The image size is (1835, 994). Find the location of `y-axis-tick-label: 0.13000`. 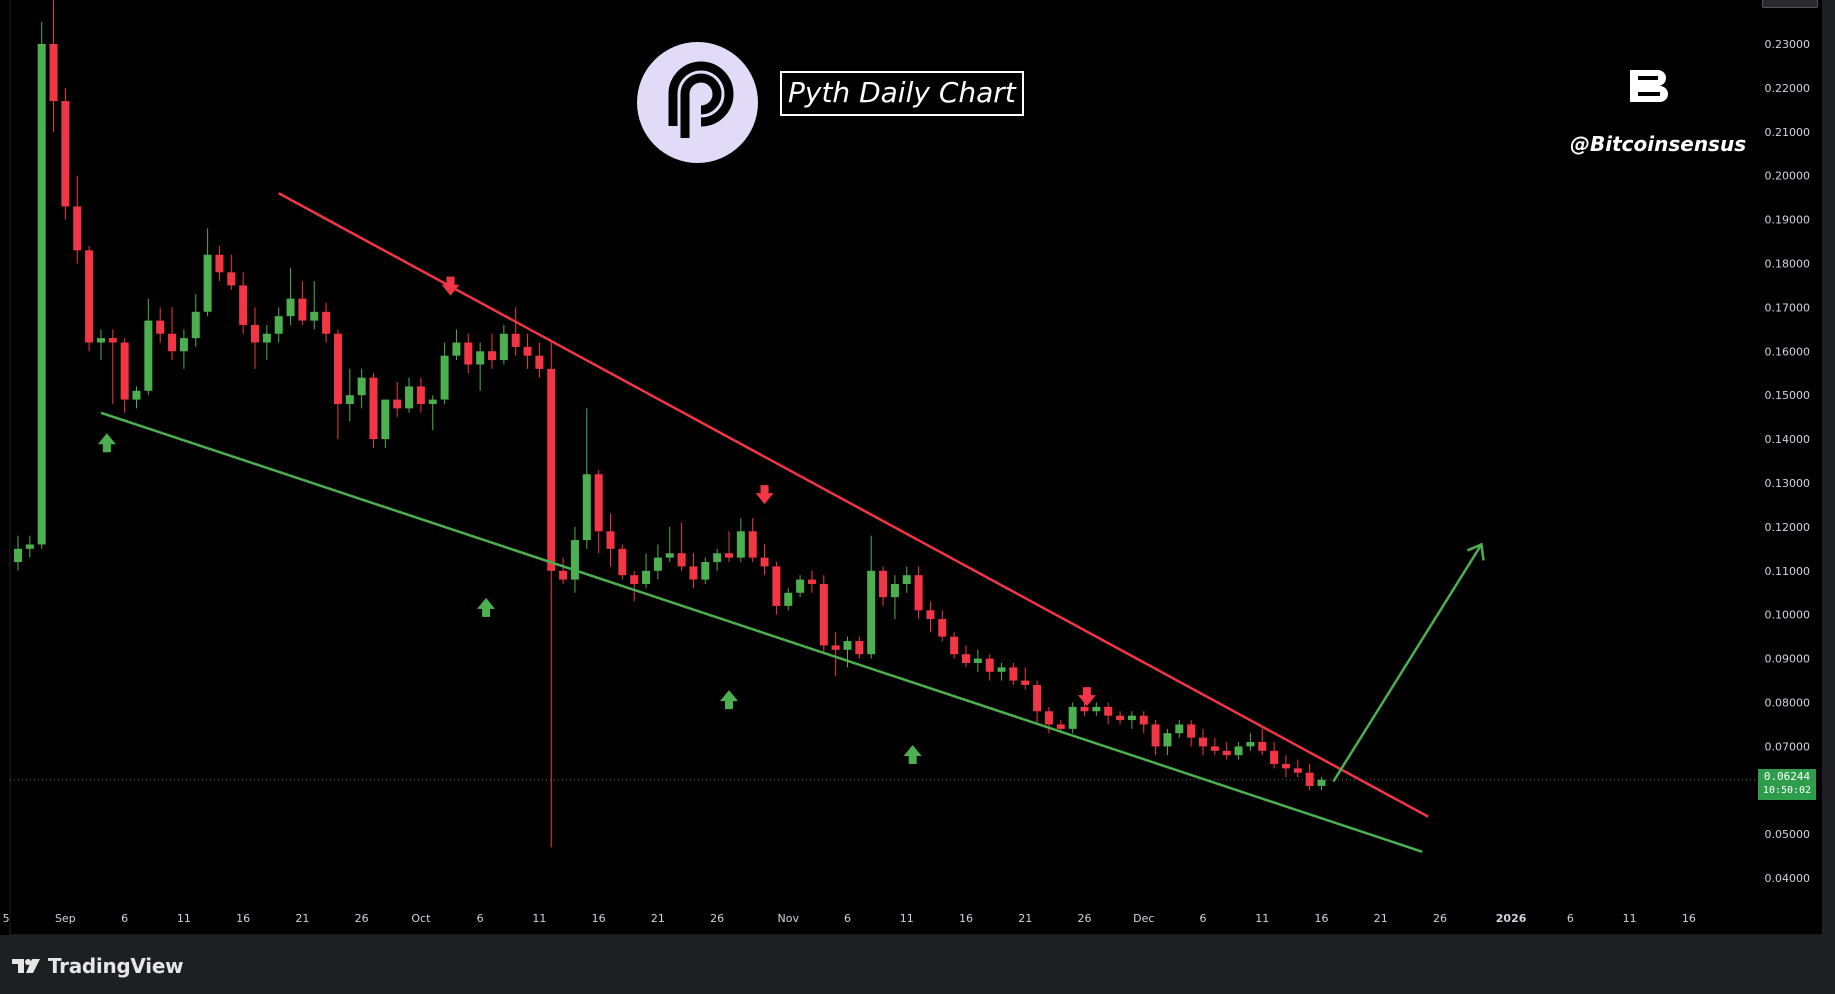

y-axis-tick-label: 0.13000 is located at coordinates (1788, 483).